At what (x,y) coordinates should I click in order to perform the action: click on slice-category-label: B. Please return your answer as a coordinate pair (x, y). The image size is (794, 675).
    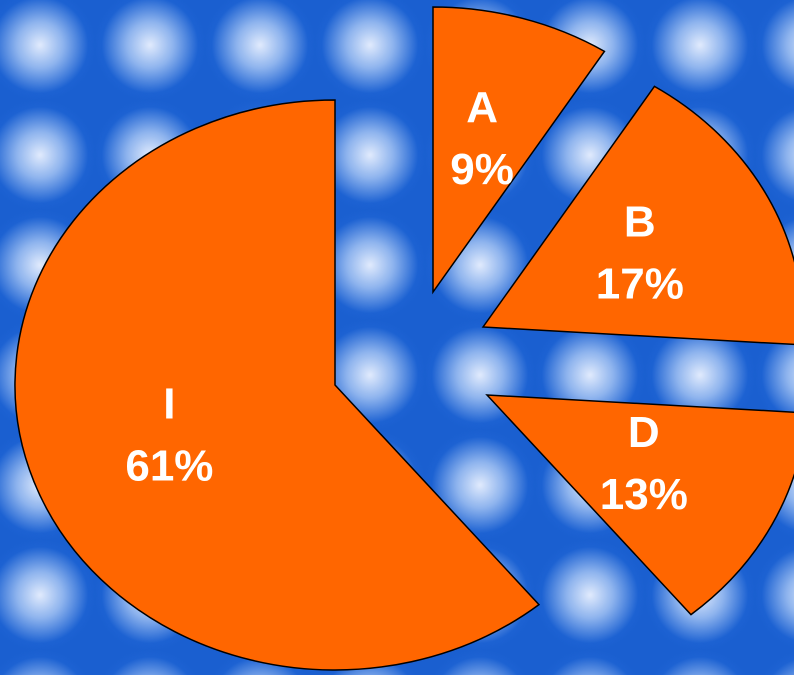
    Looking at the image, I should click on (640, 221).